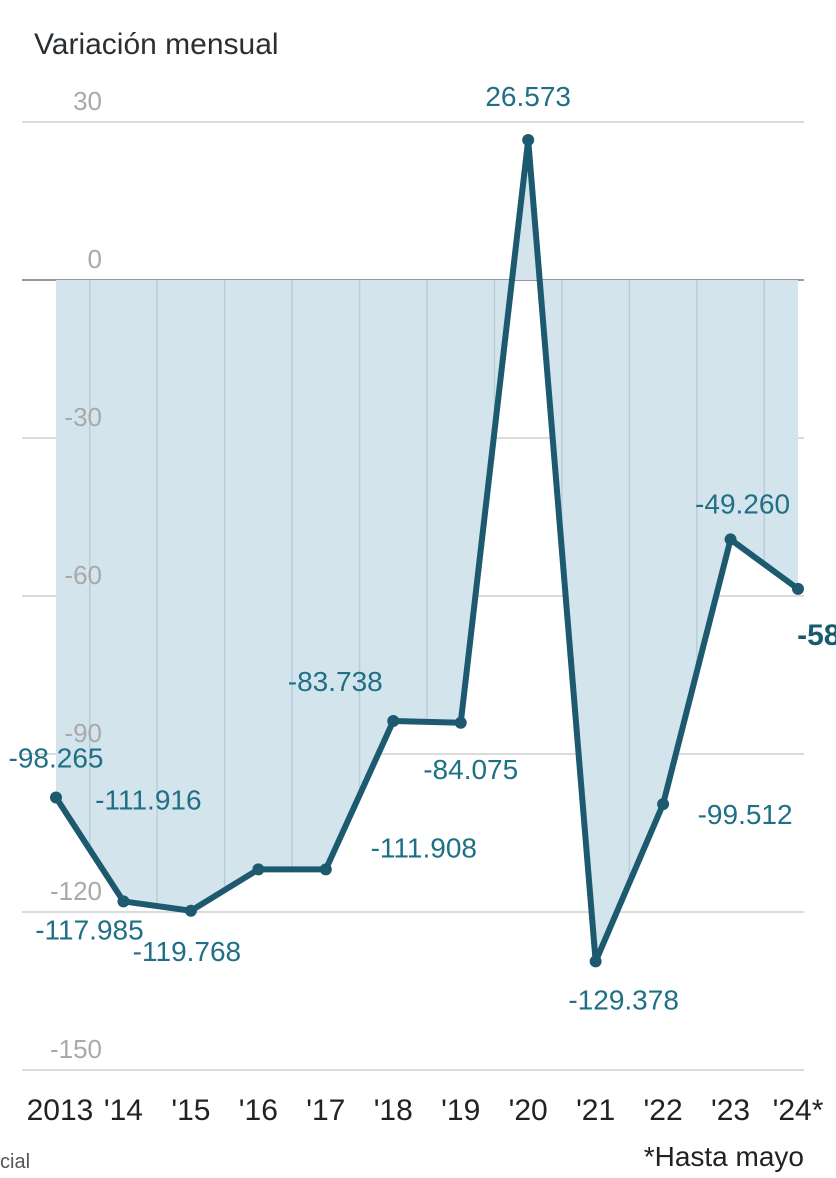 The height and width of the screenshot is (1178, 836). Describe the element at coordinates (76, 891) in the screenshot. I see `y-tick-label: -120` at that location.